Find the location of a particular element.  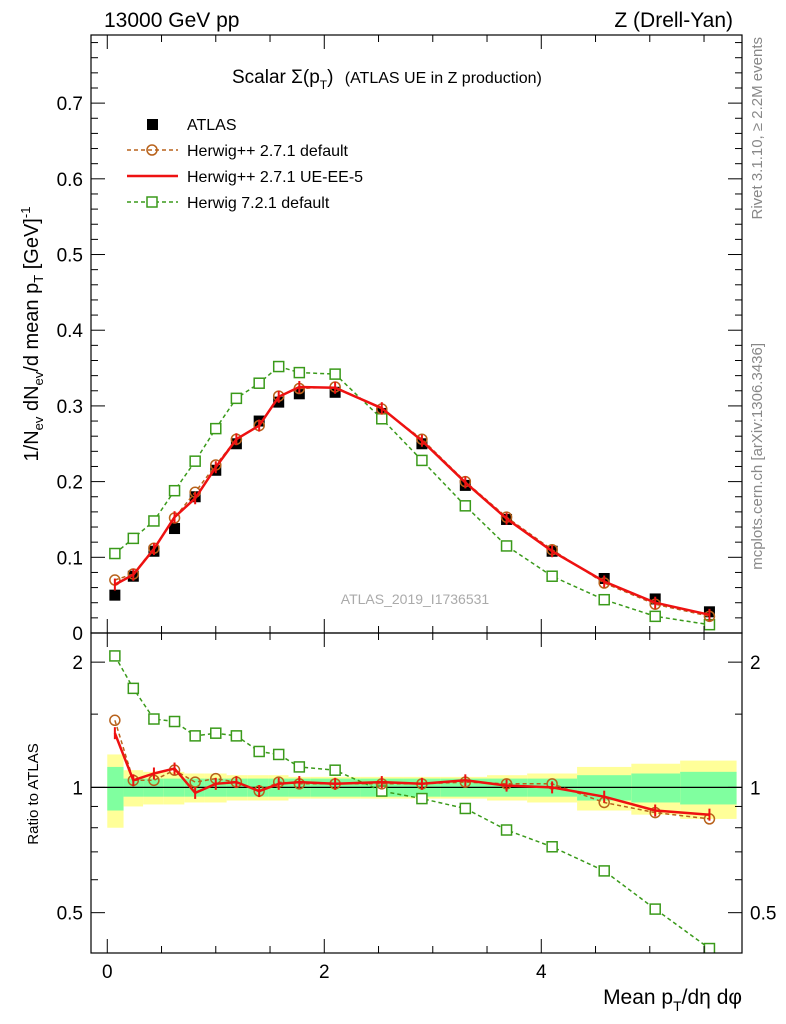

point-herwigpp_default is located at coordinates (115, 720).